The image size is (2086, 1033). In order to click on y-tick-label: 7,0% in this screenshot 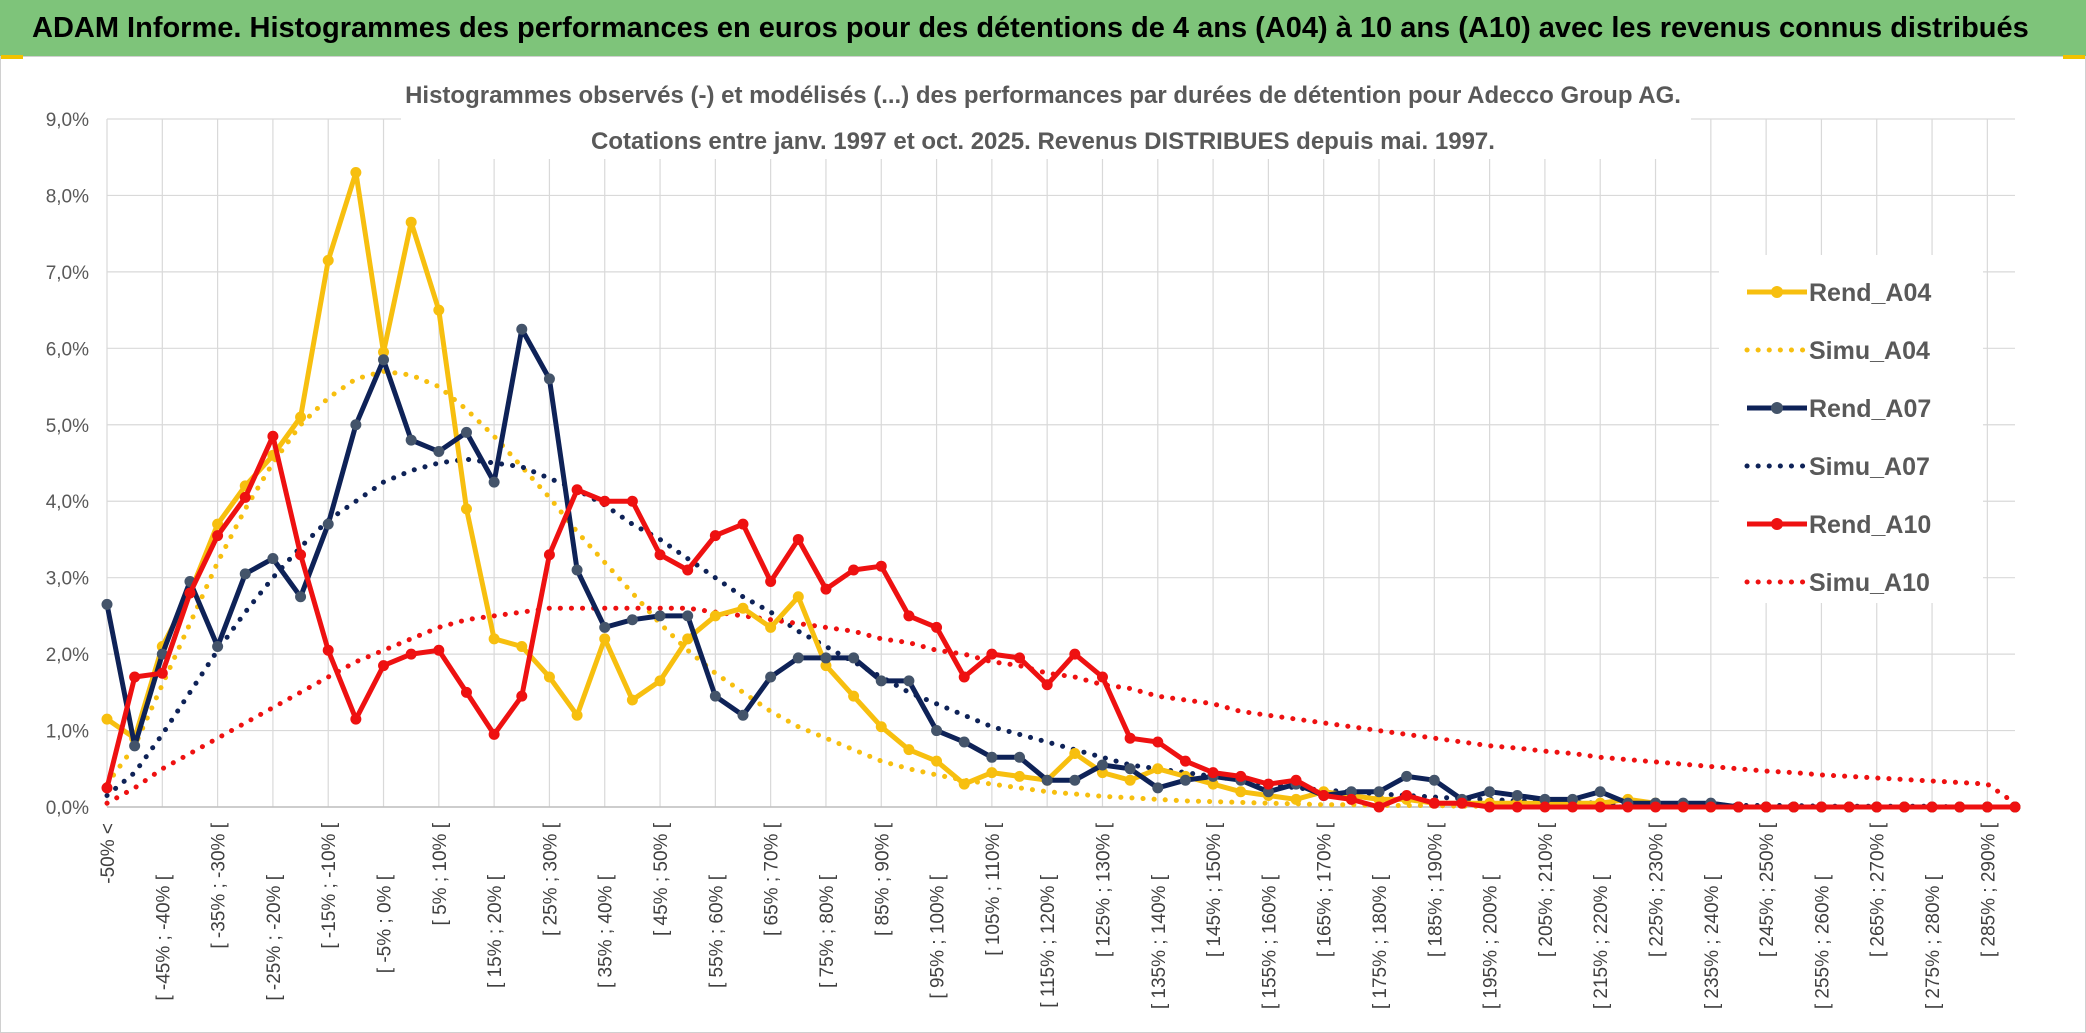, I will do `click(67, 273)`.